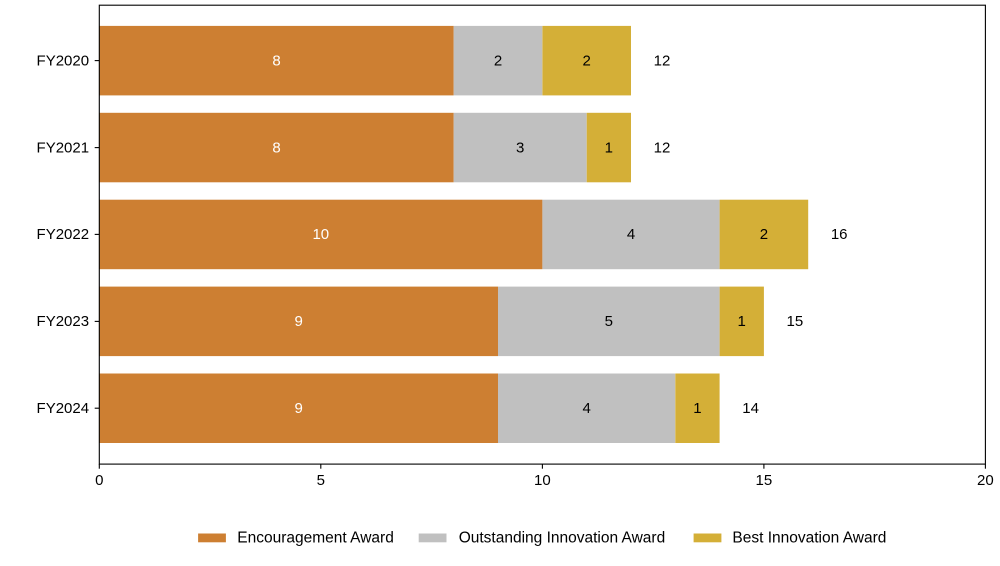 Image resolution: width=1000 pixels, height=566 pixels. Describe the element at coordinates (315, 538) in the screenshot. I see `svg-text: Encouragement Award` at that location.